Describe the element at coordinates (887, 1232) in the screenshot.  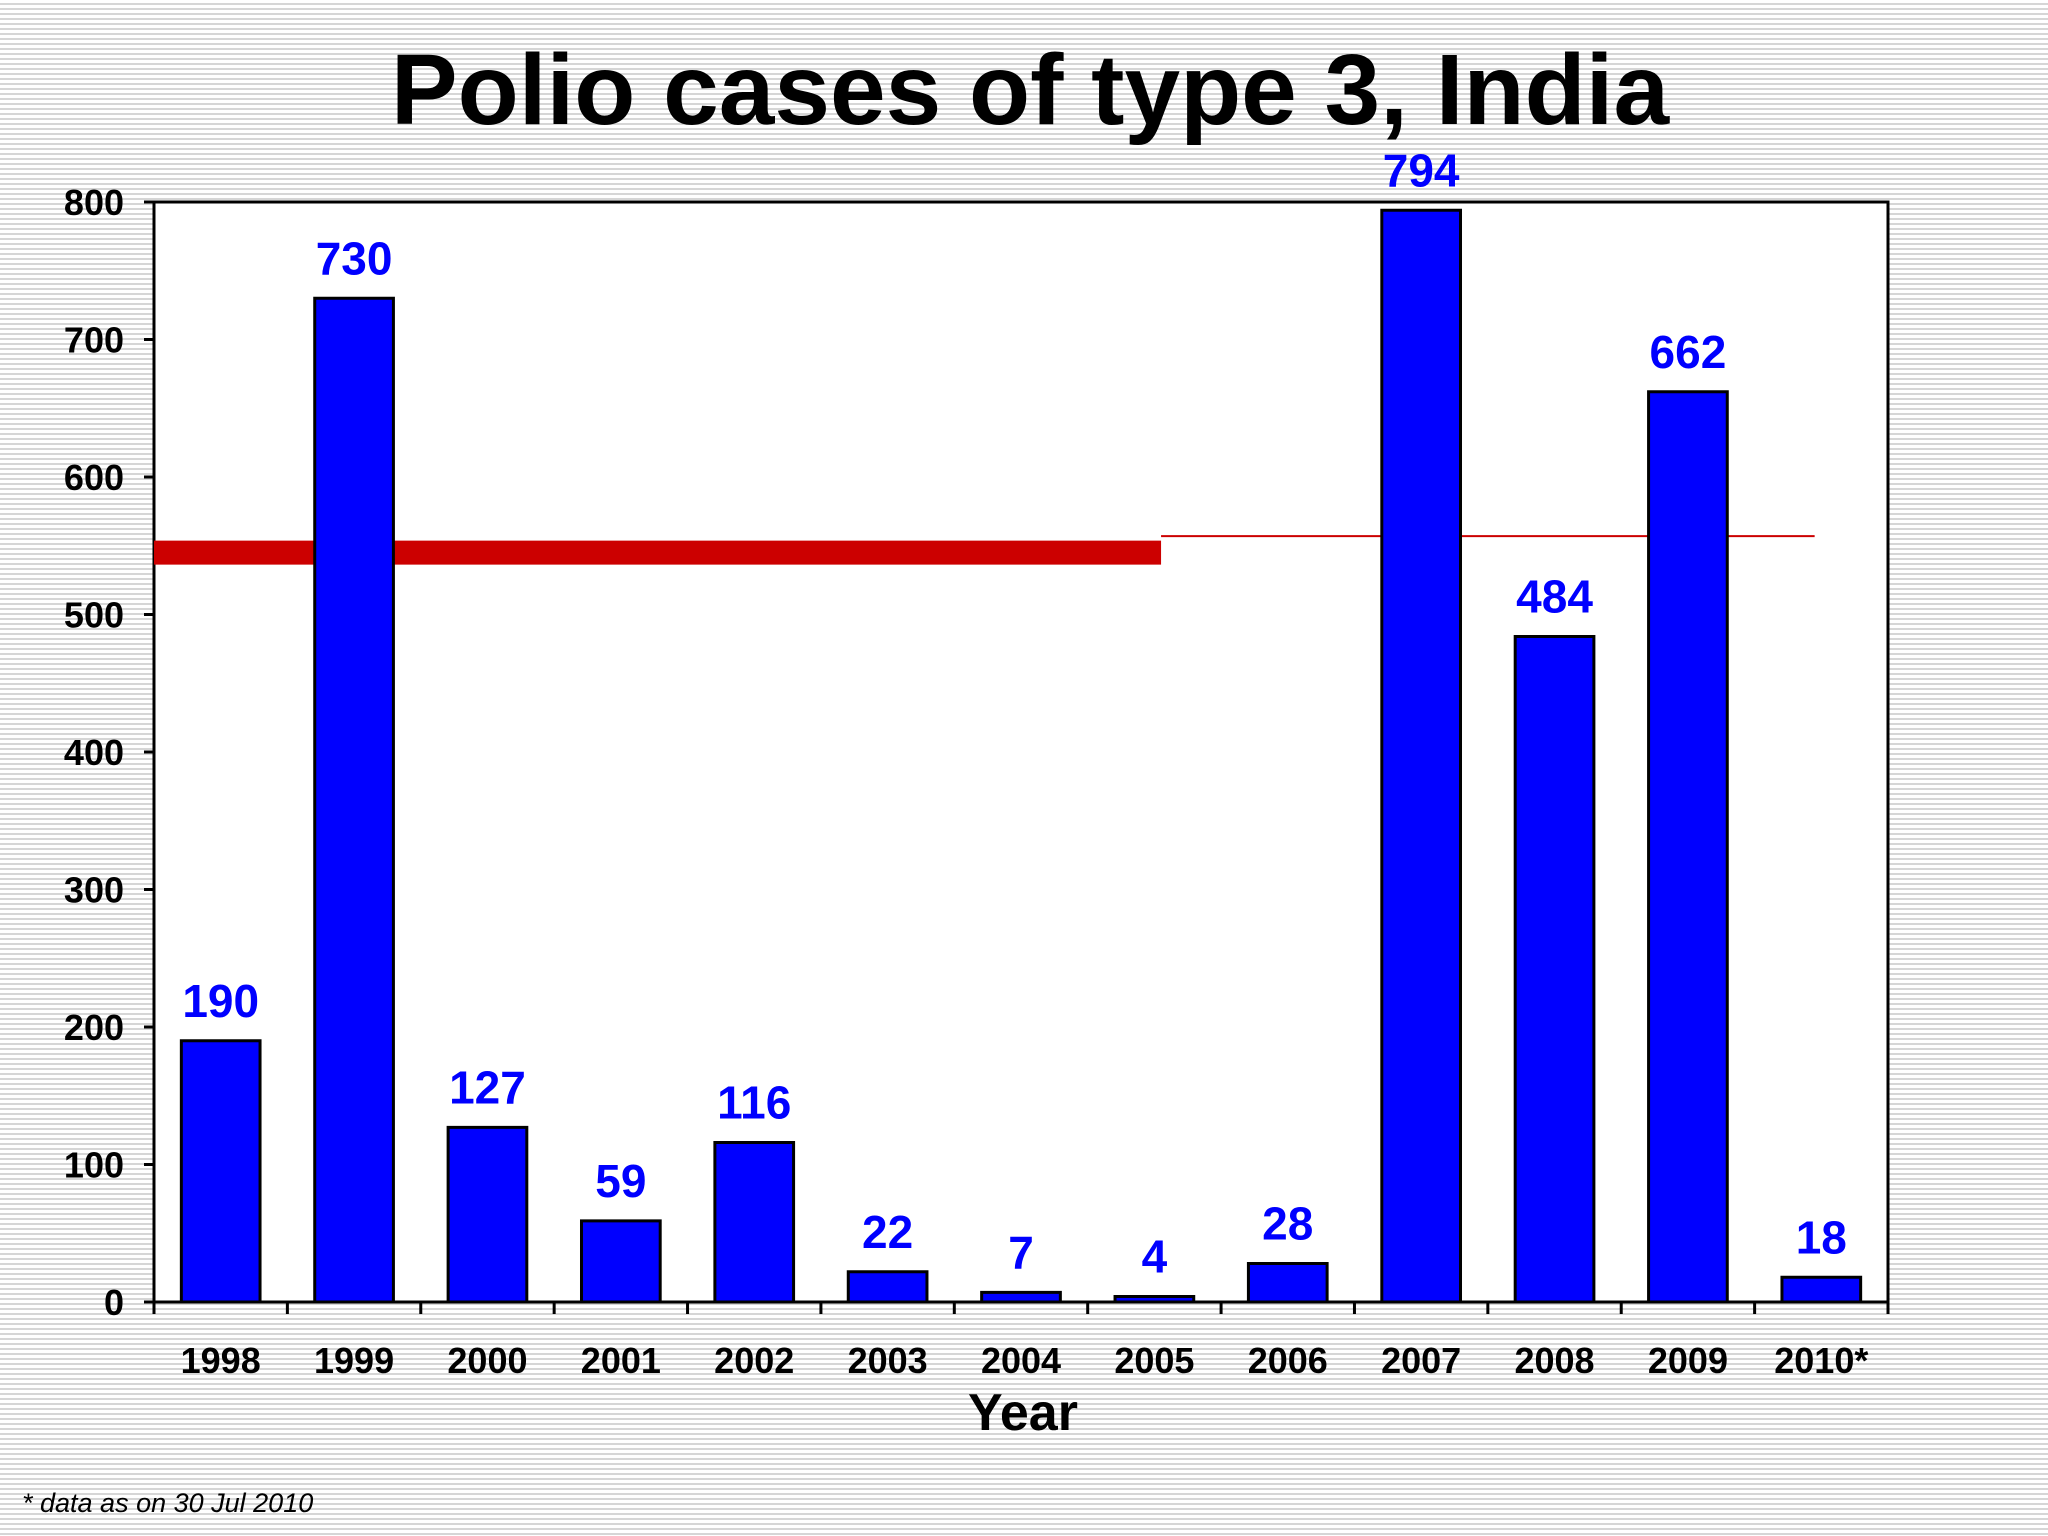
I see `data-label: 22` at that location.